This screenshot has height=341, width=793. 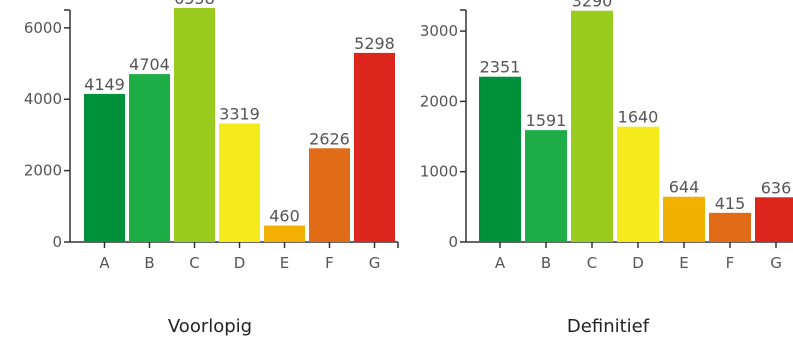 What do you see at coordinates (638, 184) in the screenshot?
I see `bar-1-D` at bounding box center [638, 184].